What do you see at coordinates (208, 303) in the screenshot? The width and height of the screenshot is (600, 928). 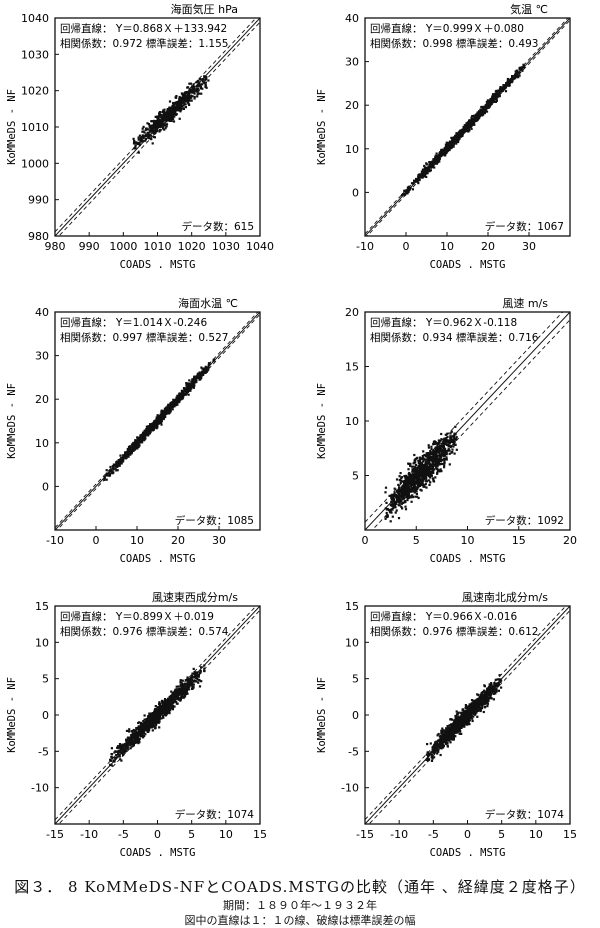 I see `panel-title: 海面水温 ℃` at bounding box center [208, 303].